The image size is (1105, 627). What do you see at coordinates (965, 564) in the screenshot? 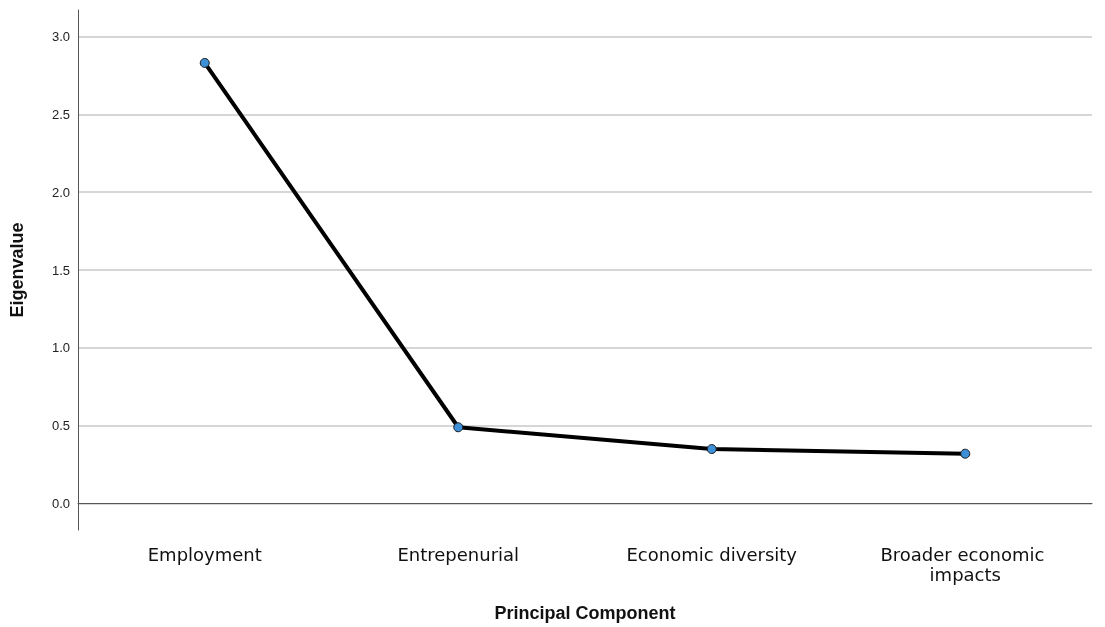
I see `x-tick-label: Broader economic impacts` at bounding box center [965, 564].